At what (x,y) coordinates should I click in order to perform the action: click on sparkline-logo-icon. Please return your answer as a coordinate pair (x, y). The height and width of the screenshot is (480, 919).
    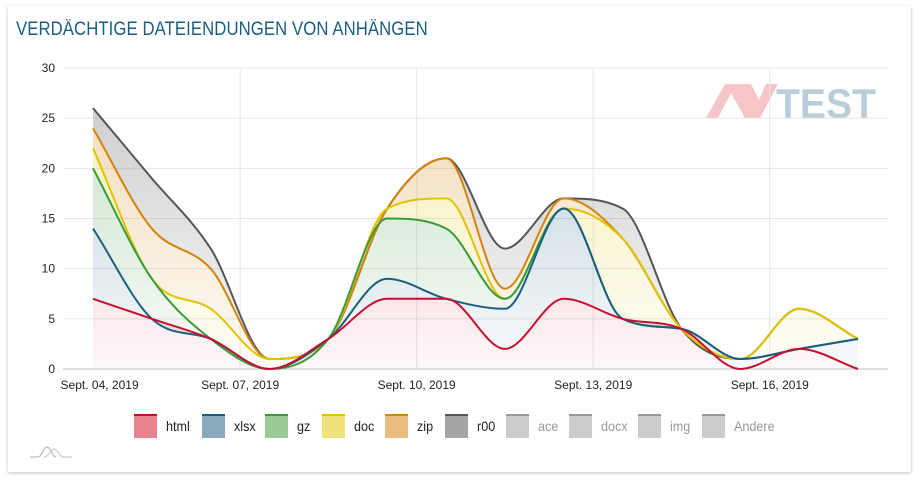
    Looking at the image, I should click on (51, 452).